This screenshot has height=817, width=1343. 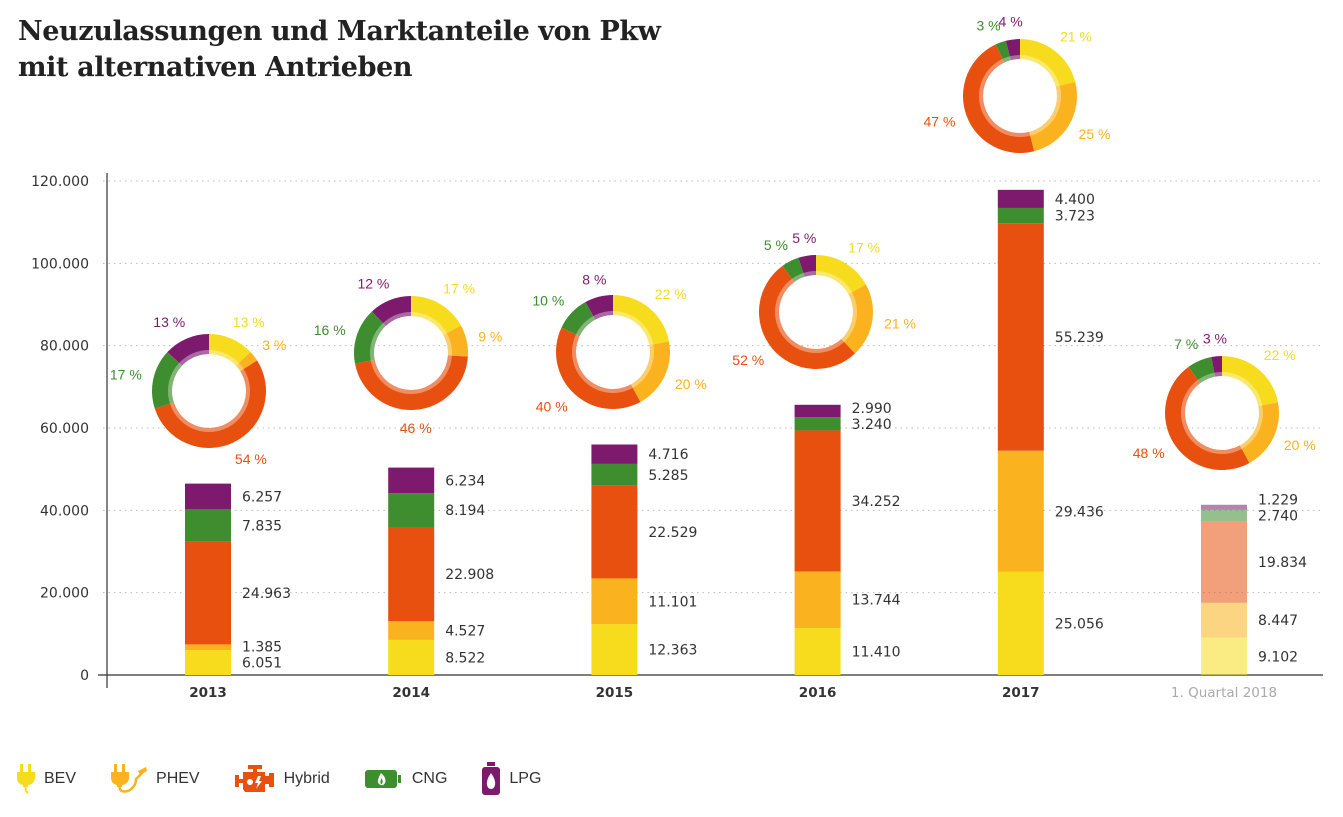 What do you see at coordinates (262, 526) in the screenshot?
I see `bar-value-label: 7.835` at bounding box center [262, 526].